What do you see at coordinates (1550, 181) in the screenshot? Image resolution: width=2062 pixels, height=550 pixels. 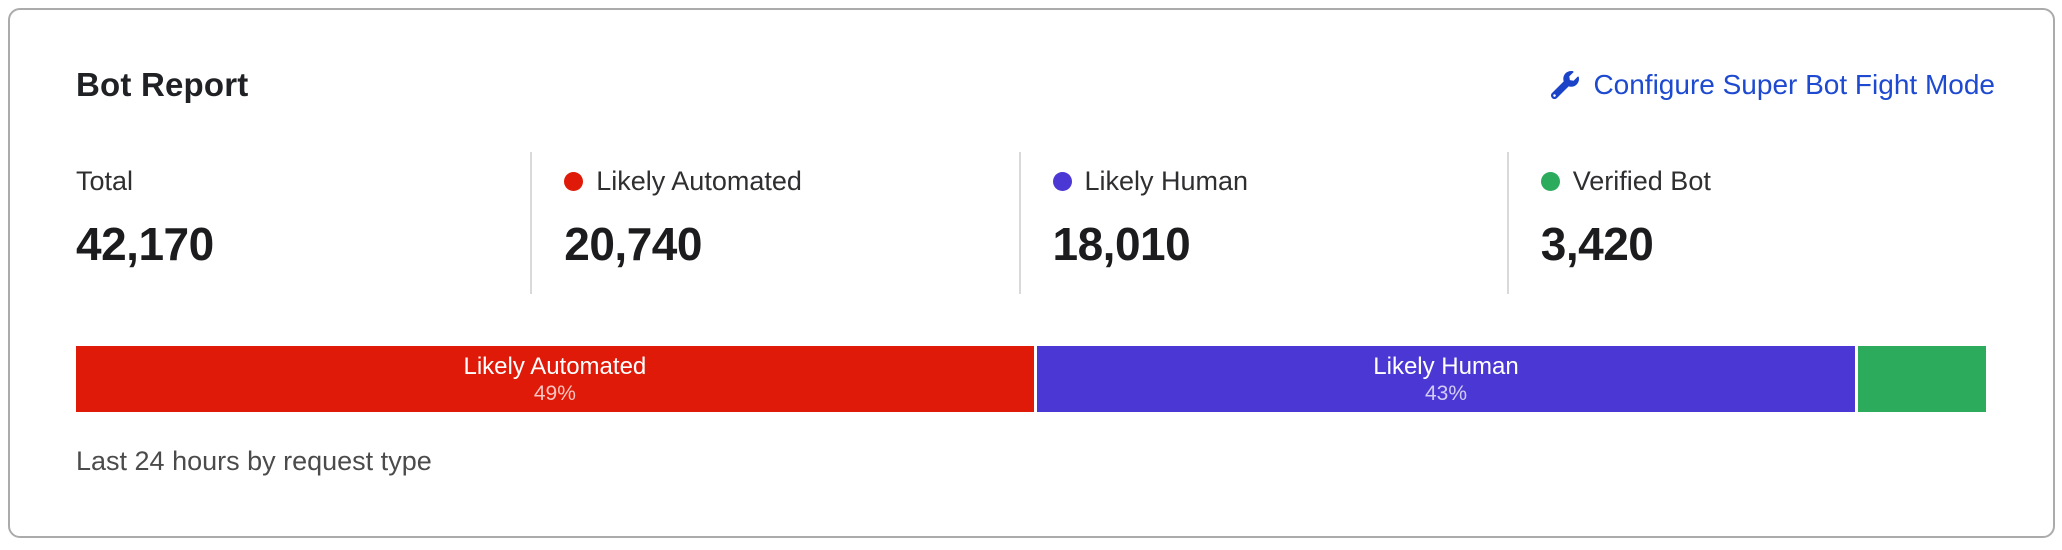 I see `verified-bot-dot-icon` at bounding box center [1550, 181].